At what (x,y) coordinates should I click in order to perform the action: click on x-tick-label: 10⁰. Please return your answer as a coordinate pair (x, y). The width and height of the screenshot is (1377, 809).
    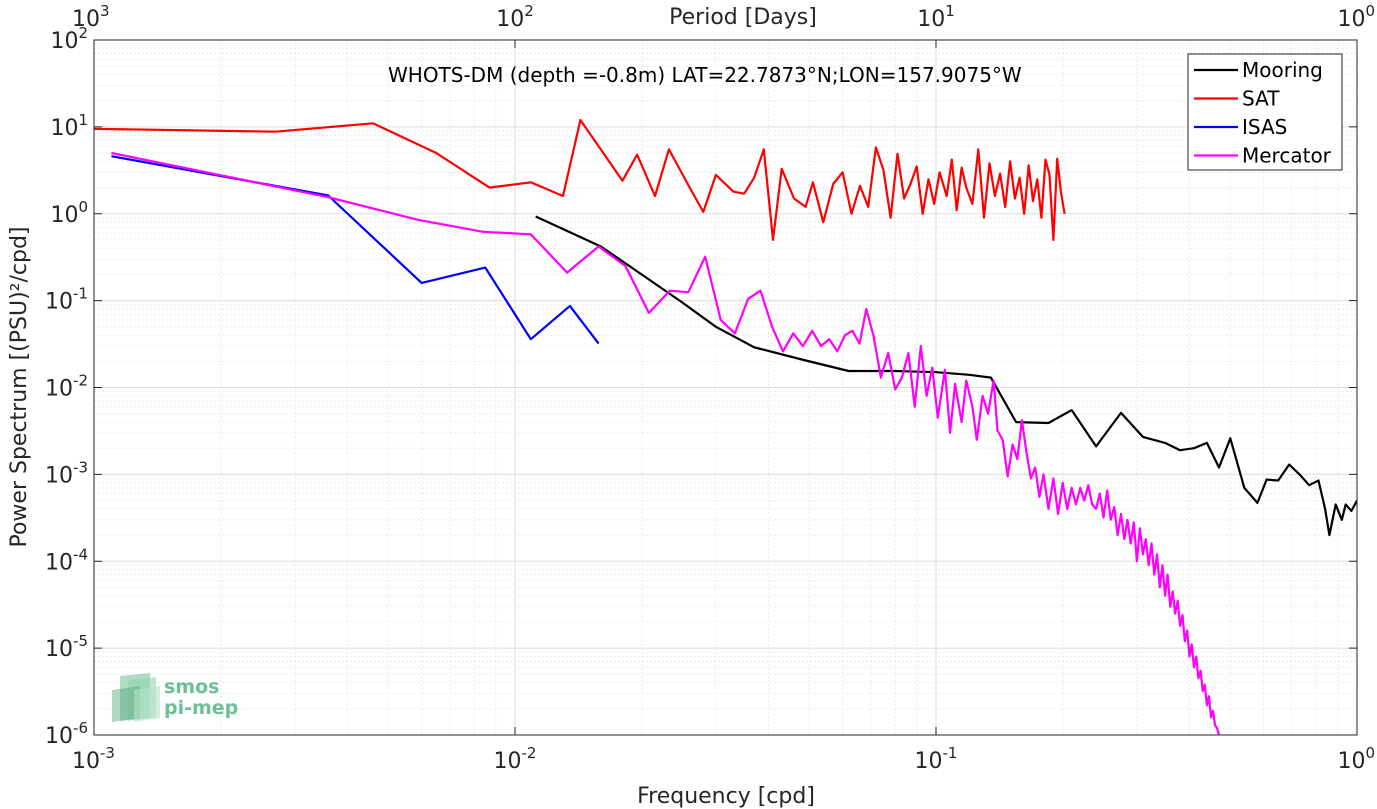
    Looking at the image, I should click on (1356, 759).